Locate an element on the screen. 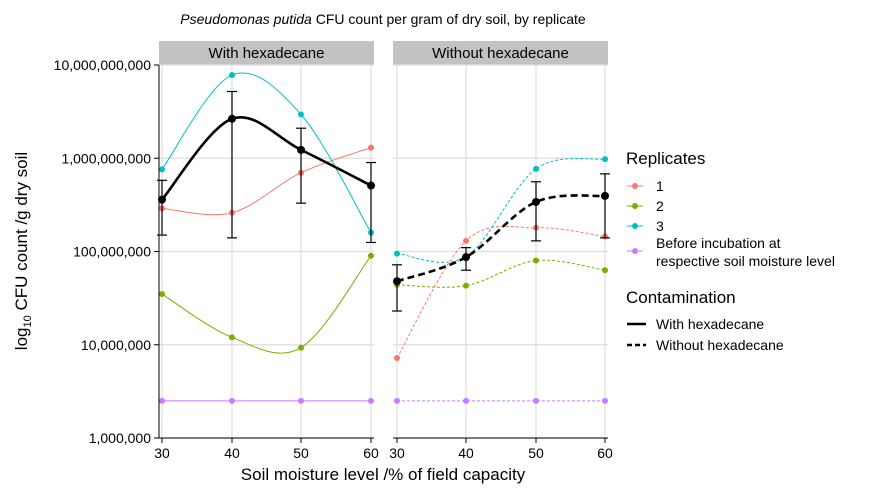 This screenshot has width=874, height=501. facet-strip-label: Without hexadecane is located at coordinates (500, 53).